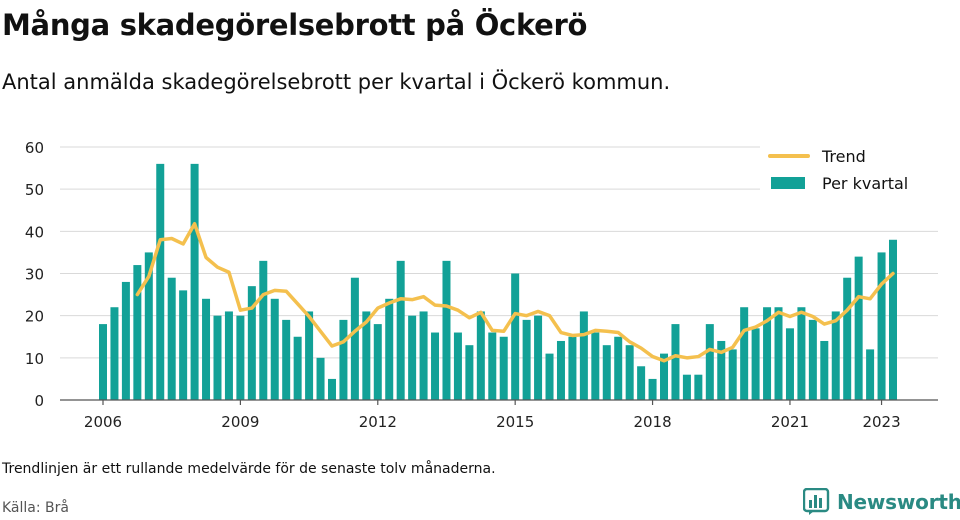 This screenshot has width=960, height=520. I want to click on legend-background, so click(849, 172).